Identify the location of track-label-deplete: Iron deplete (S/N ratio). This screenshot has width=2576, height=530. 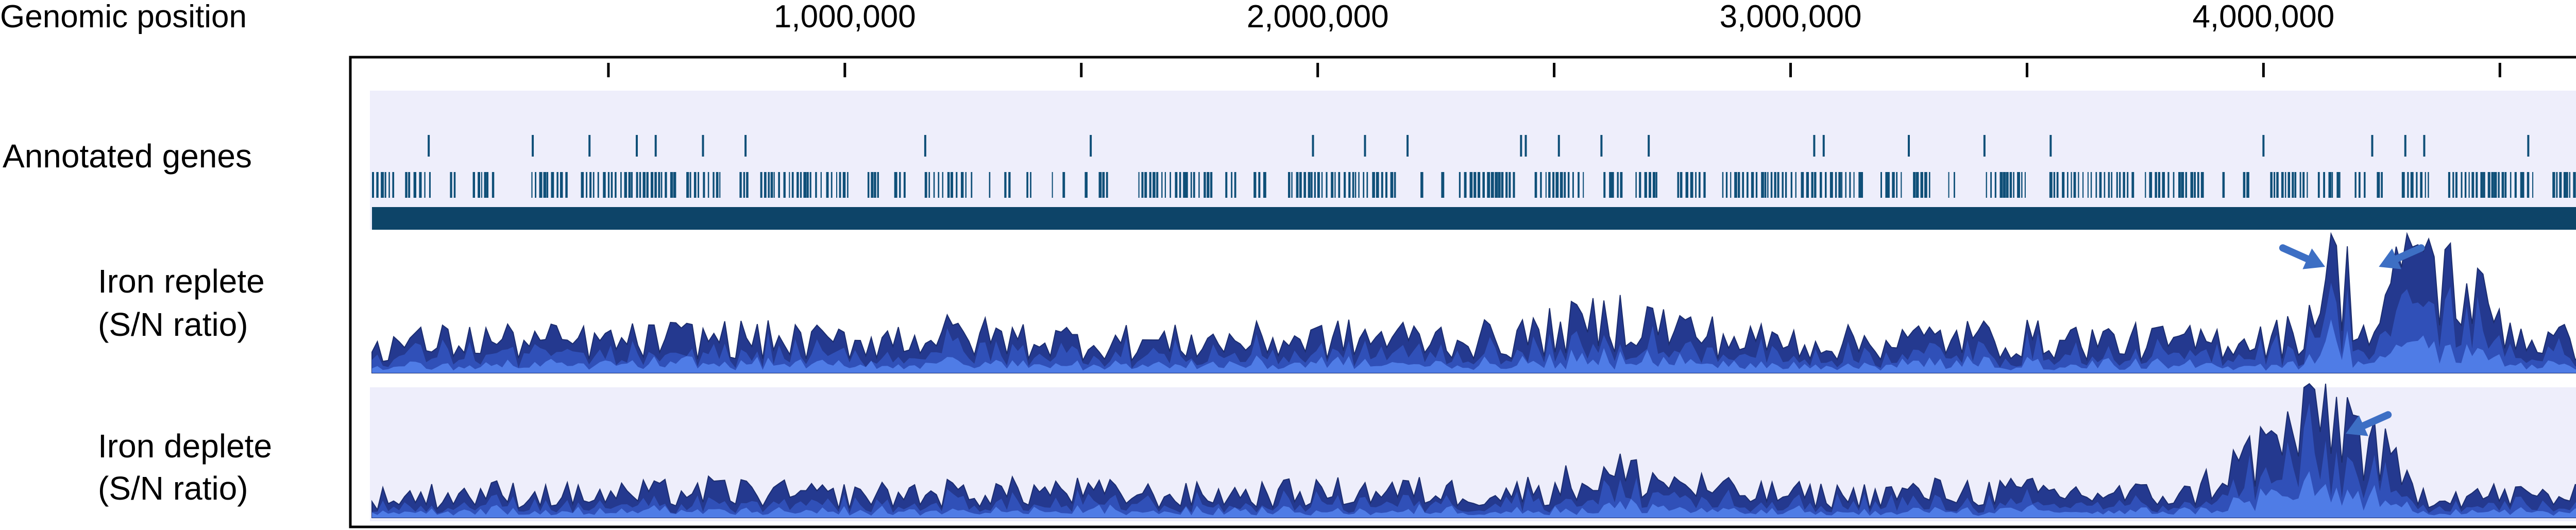
(185, 467).